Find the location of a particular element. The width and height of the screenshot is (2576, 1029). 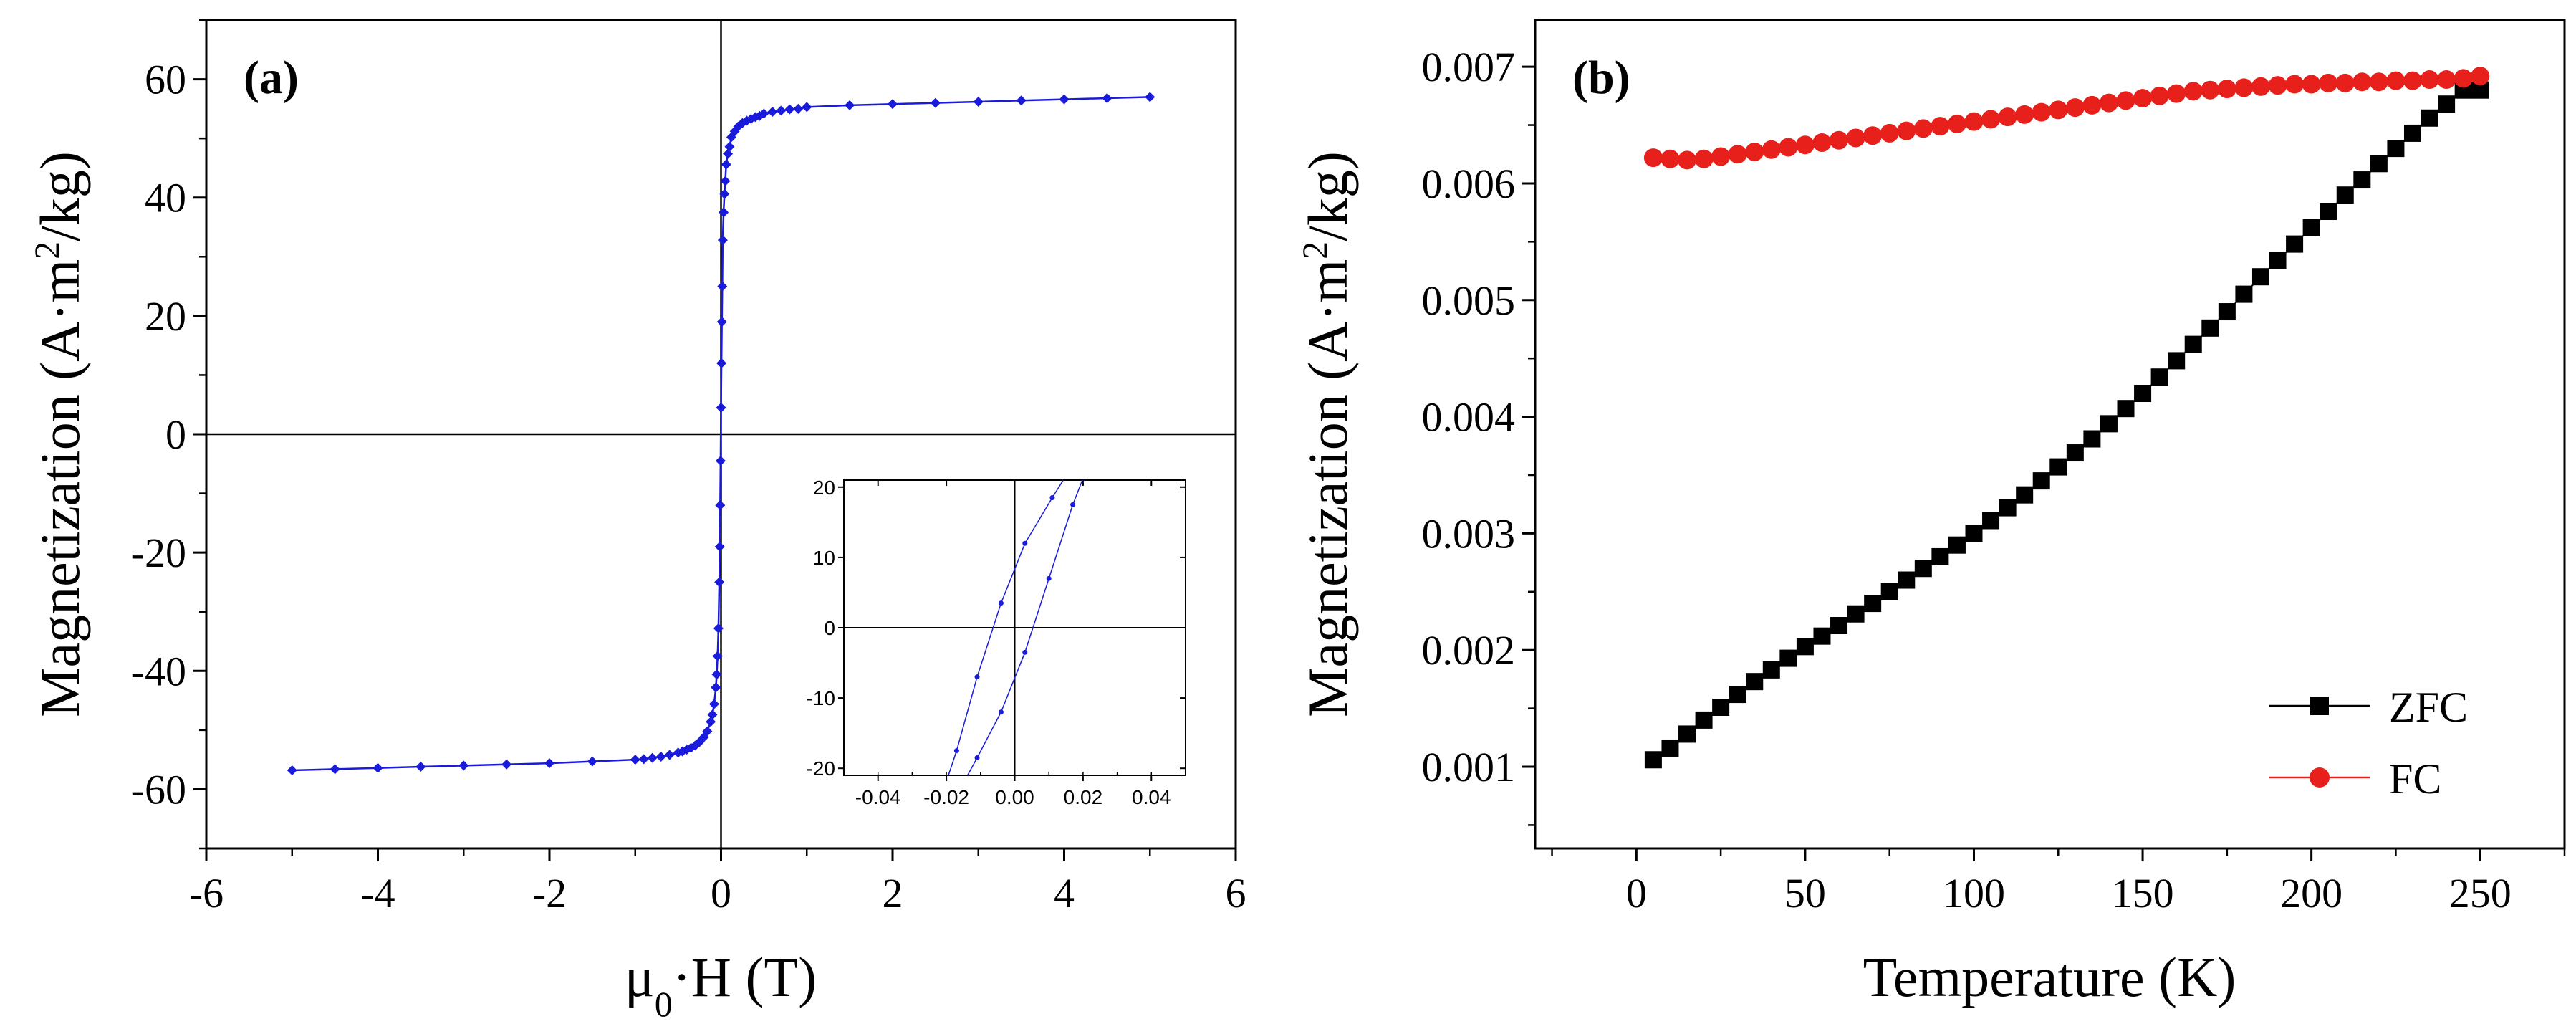

inset-zero-lines is located at coordinates (1015, 627).